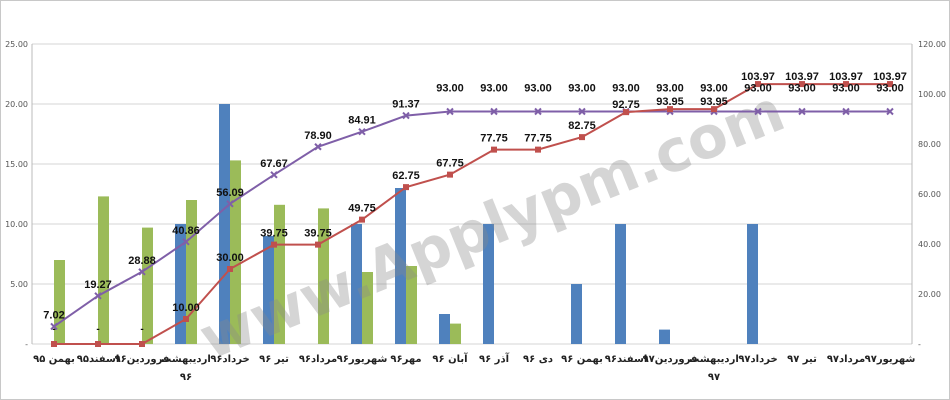 The width and height of the screenshot is (950, 400). Describe the element at coordinates (274, 164) in the screenshot. I see `purple-label: 67.67` at that location.